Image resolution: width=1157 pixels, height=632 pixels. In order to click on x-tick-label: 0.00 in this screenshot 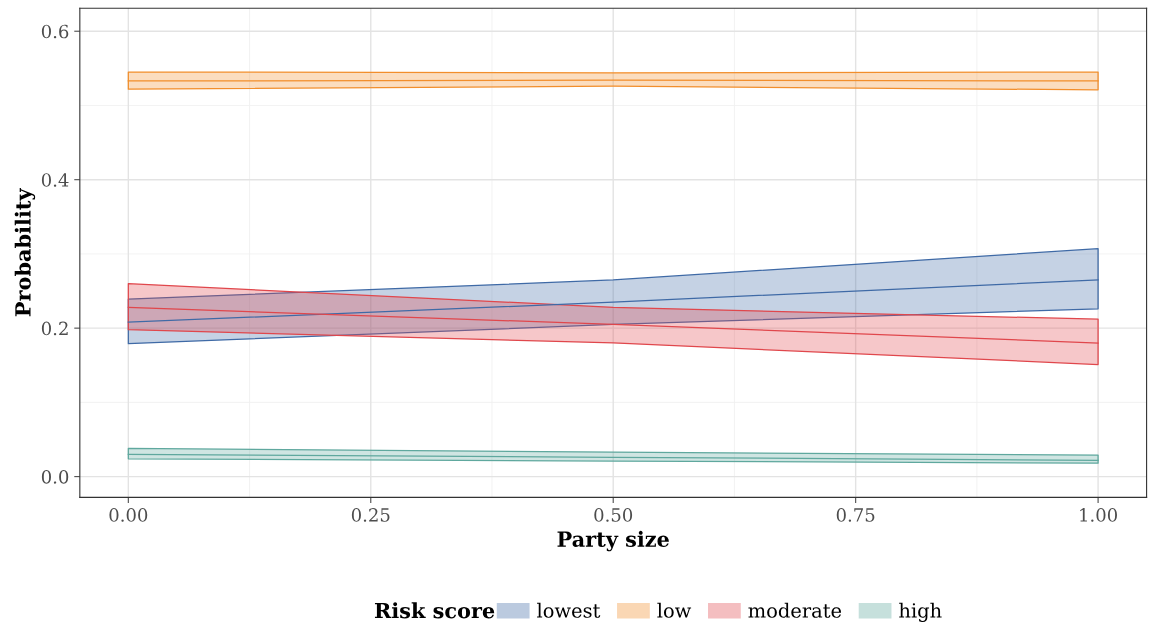, I will do `click(128, 515)`.